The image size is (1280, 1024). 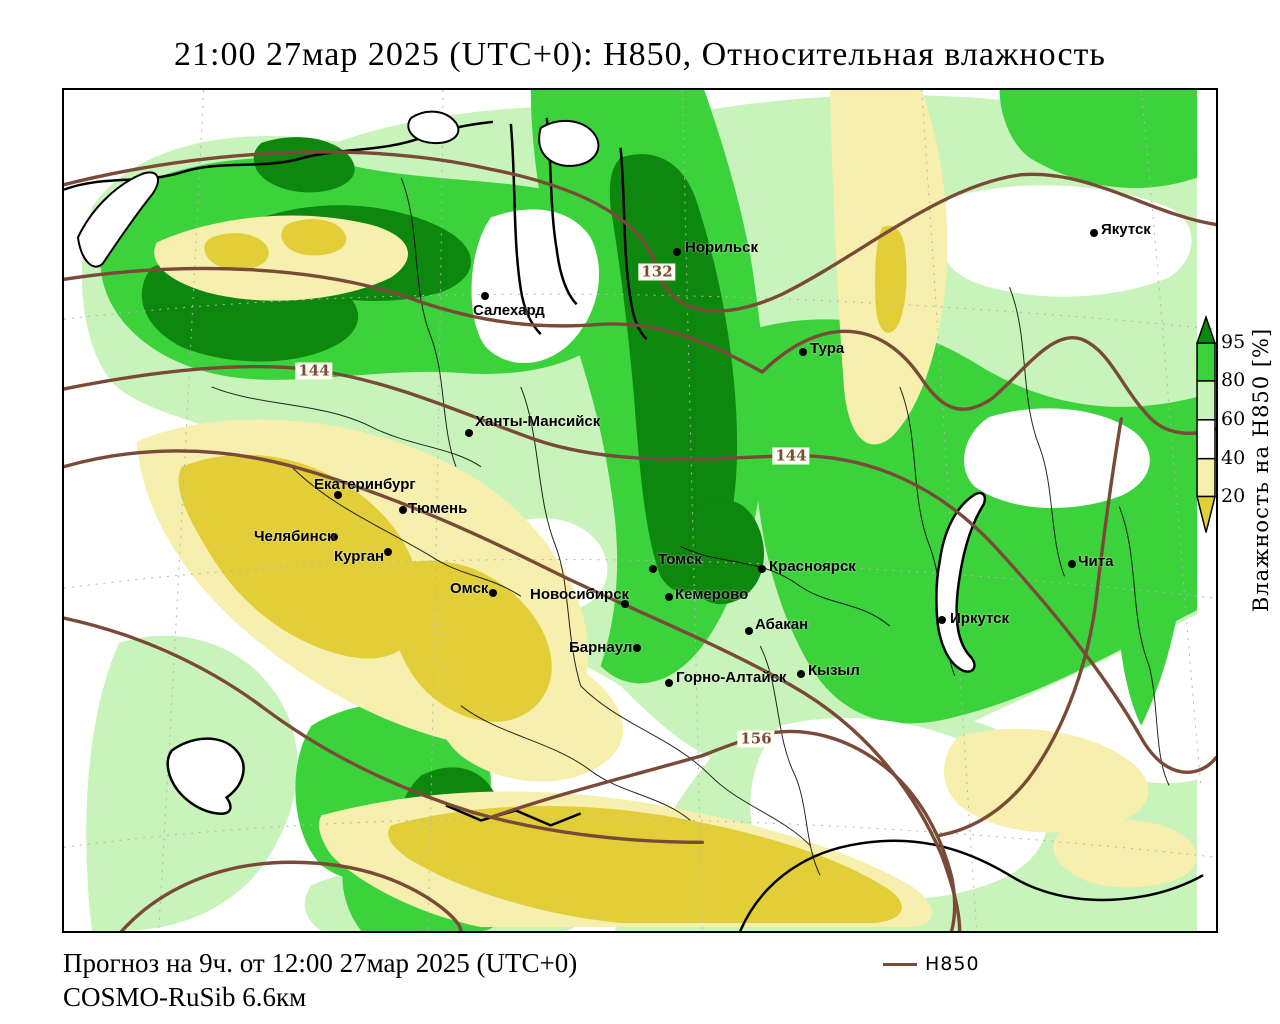 What do you see at coordinates (1261, 470) in the screenshot?
I see `colorbar-axis-label: Влажность на H850 [%]` at bounding box center [1261, 470].